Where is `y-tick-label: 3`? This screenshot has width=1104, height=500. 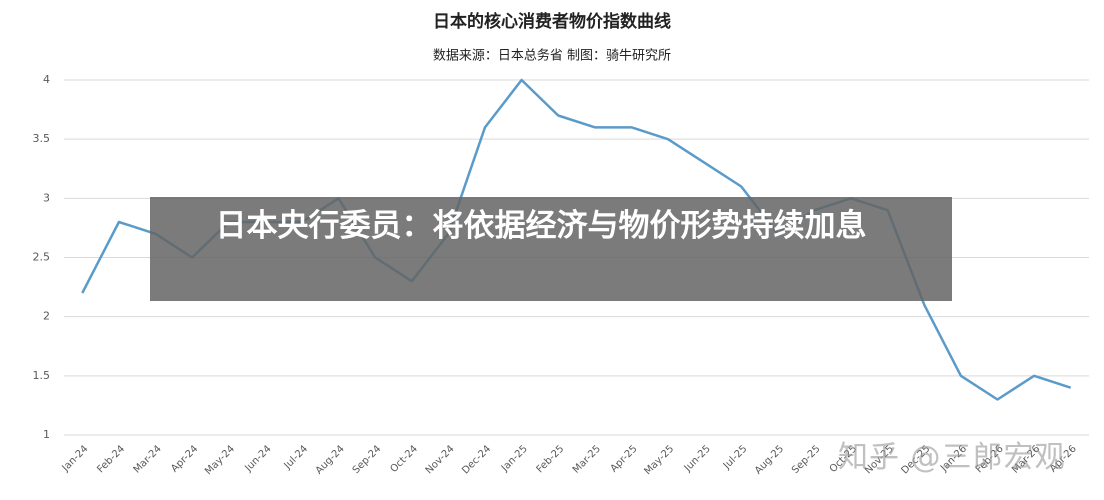
y-tick-label: 3 is located at coordinates (46, 197).